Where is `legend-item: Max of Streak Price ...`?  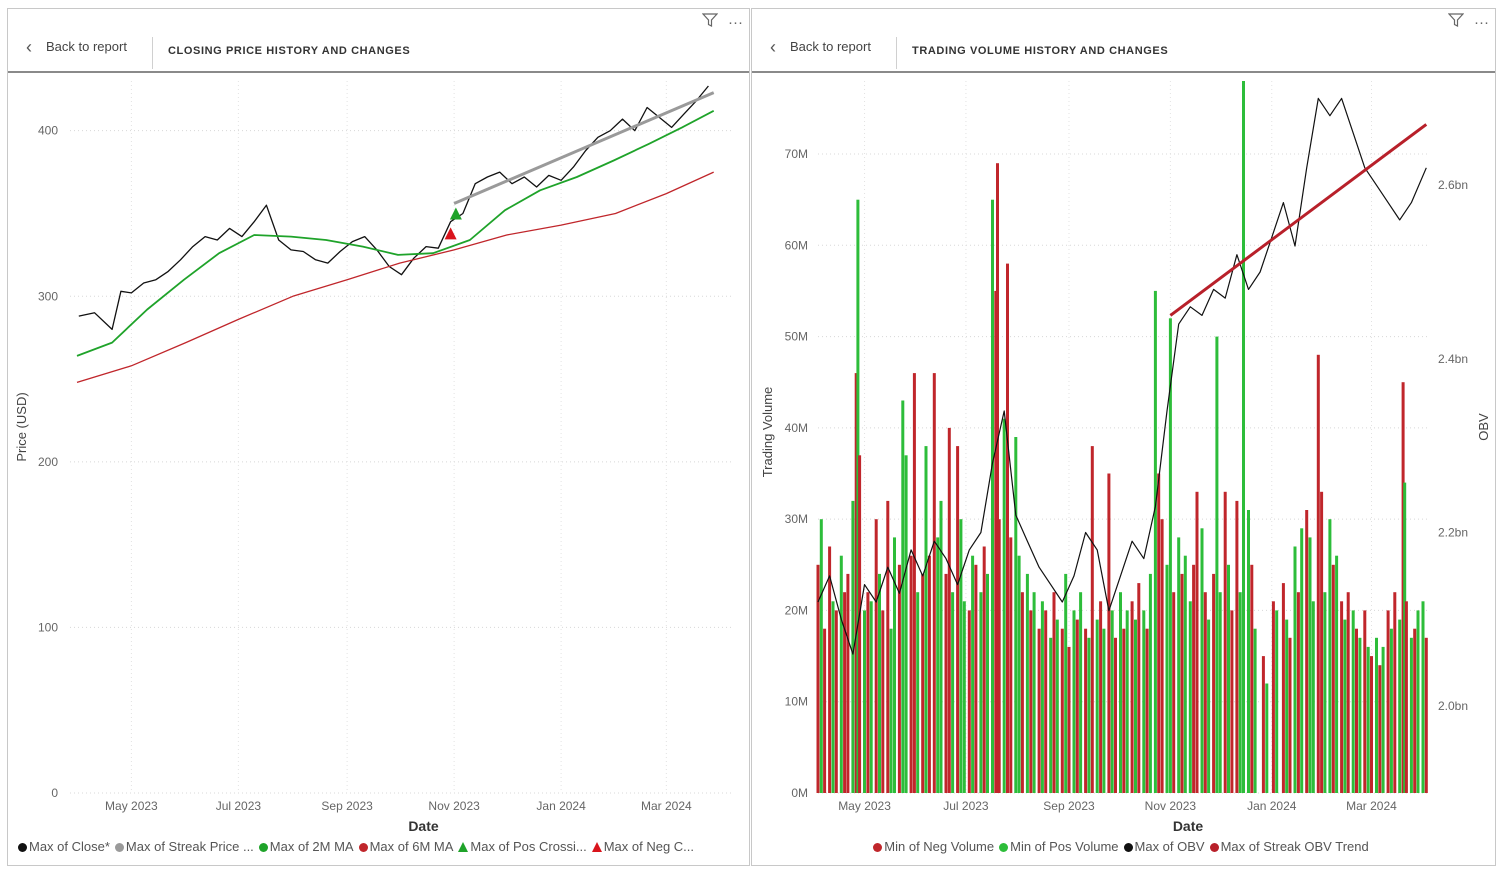
legend-item: Max of Streak Price ... is located at coordinates (184, 846).